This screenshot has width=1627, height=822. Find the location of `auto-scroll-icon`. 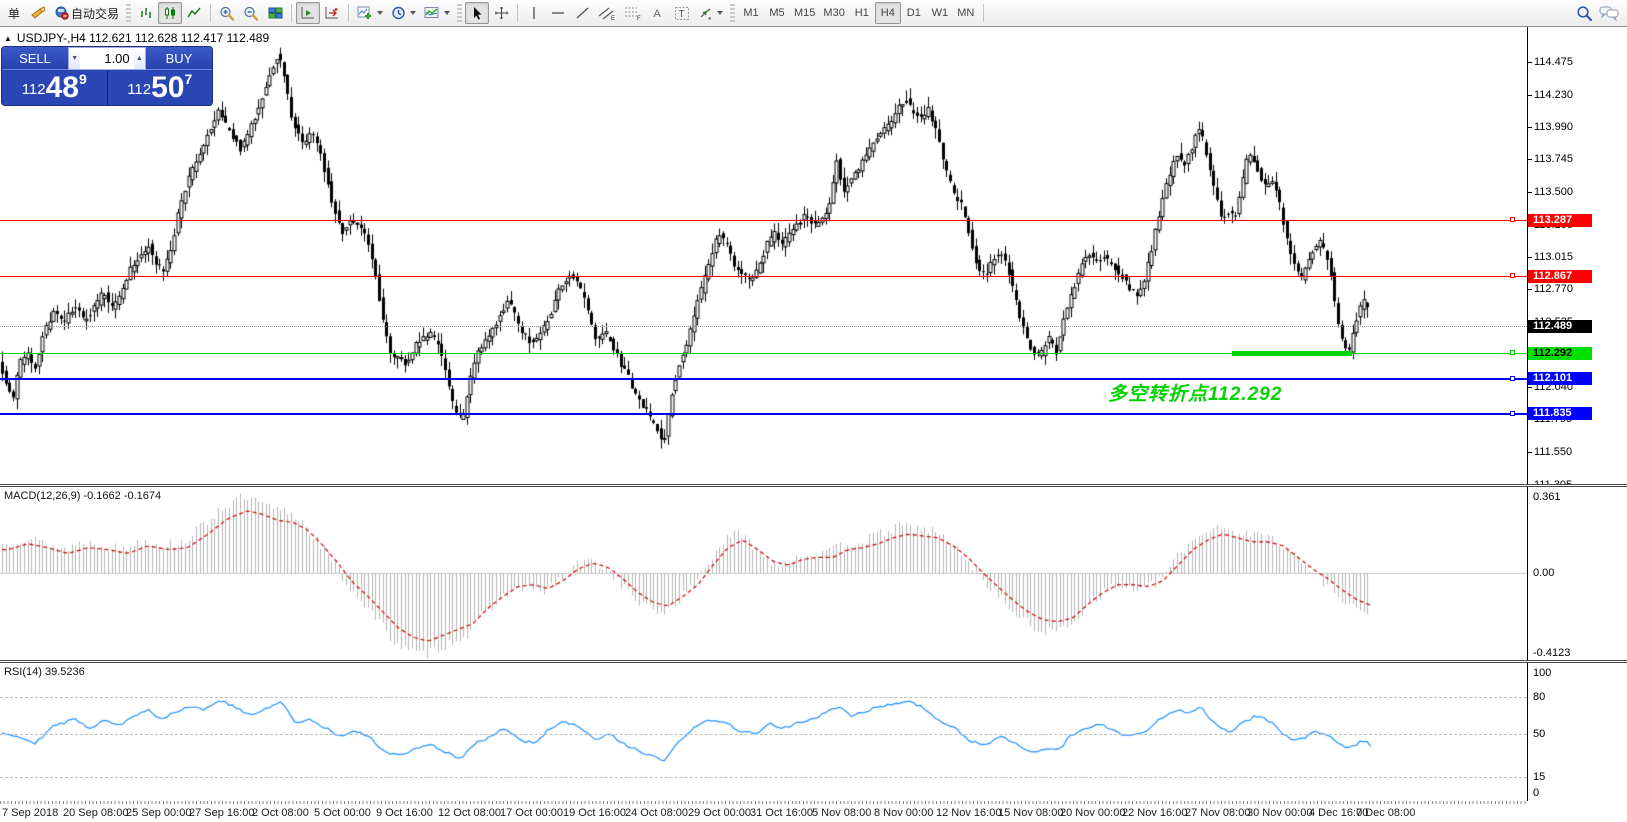

auto-scroll-icon is located at coordinates (308, 13).